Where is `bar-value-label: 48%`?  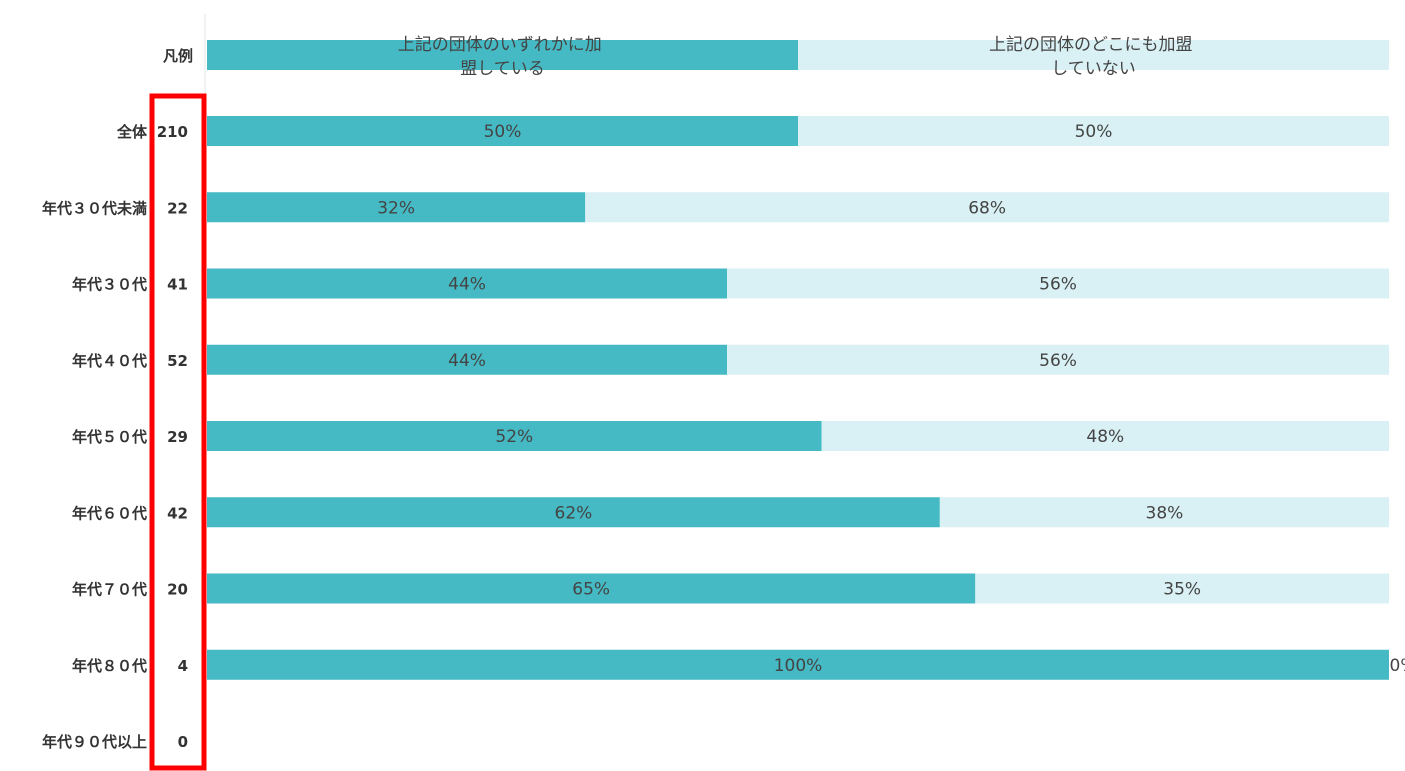
bar-value-label: 48% is located at coordinates (1105, 437).